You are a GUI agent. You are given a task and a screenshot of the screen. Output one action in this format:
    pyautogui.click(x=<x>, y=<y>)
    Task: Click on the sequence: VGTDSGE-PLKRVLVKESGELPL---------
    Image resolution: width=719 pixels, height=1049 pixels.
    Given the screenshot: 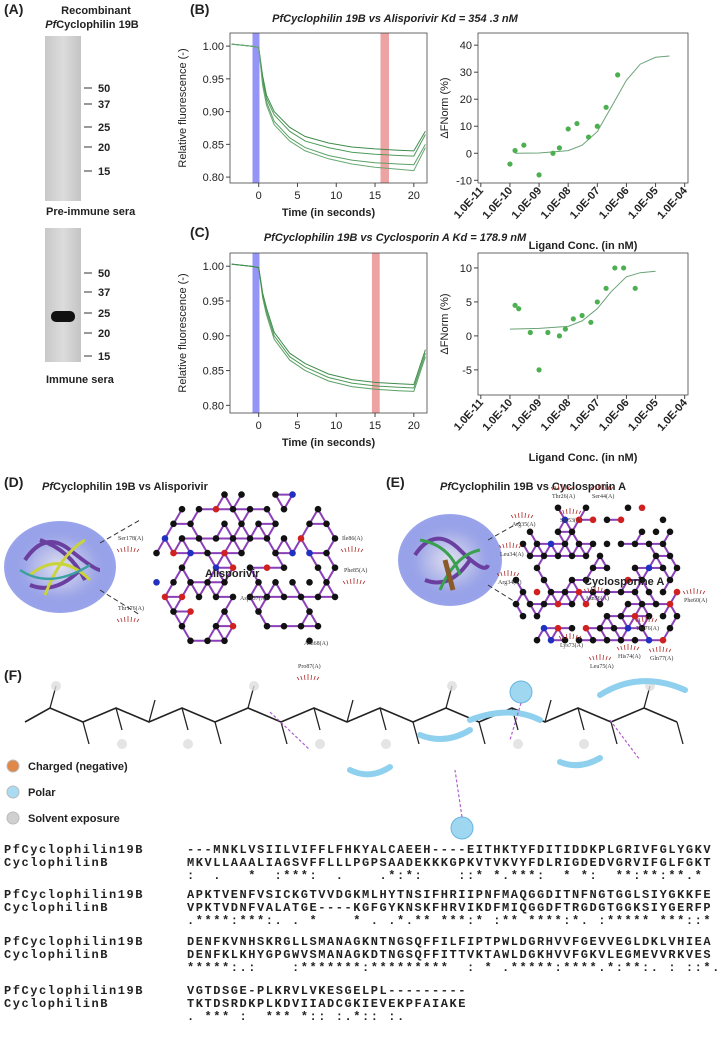 What is the action you would take?
    pyautogui.click(x=327, y=991)
    